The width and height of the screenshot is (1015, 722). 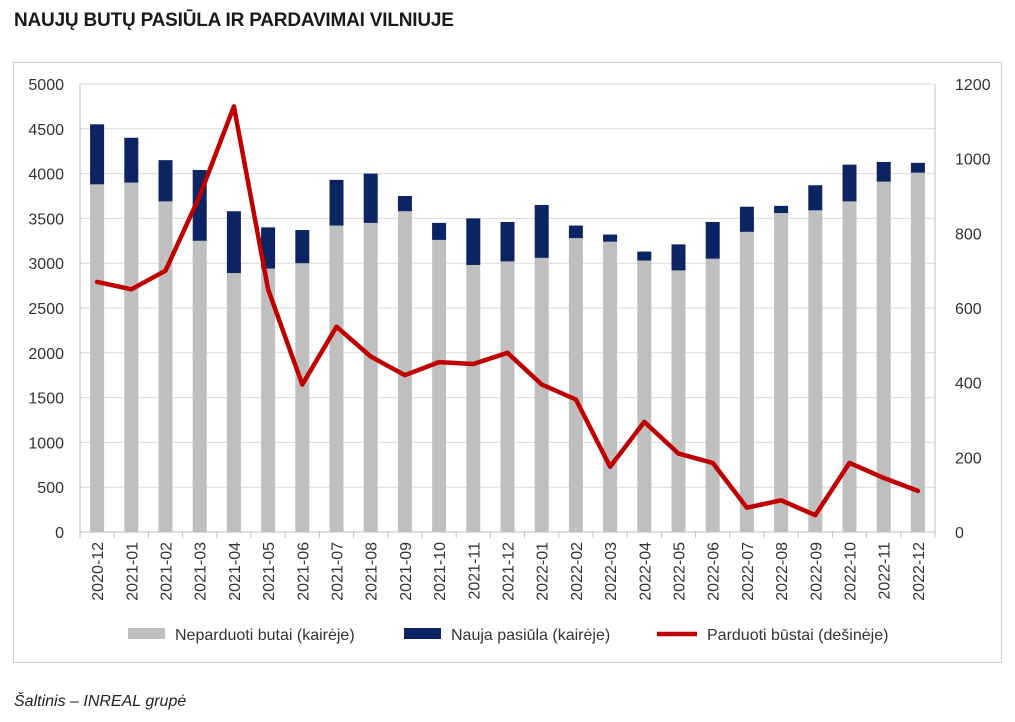 I want to click on x-tick-label: 2022-06, so click(x=714, y=571).